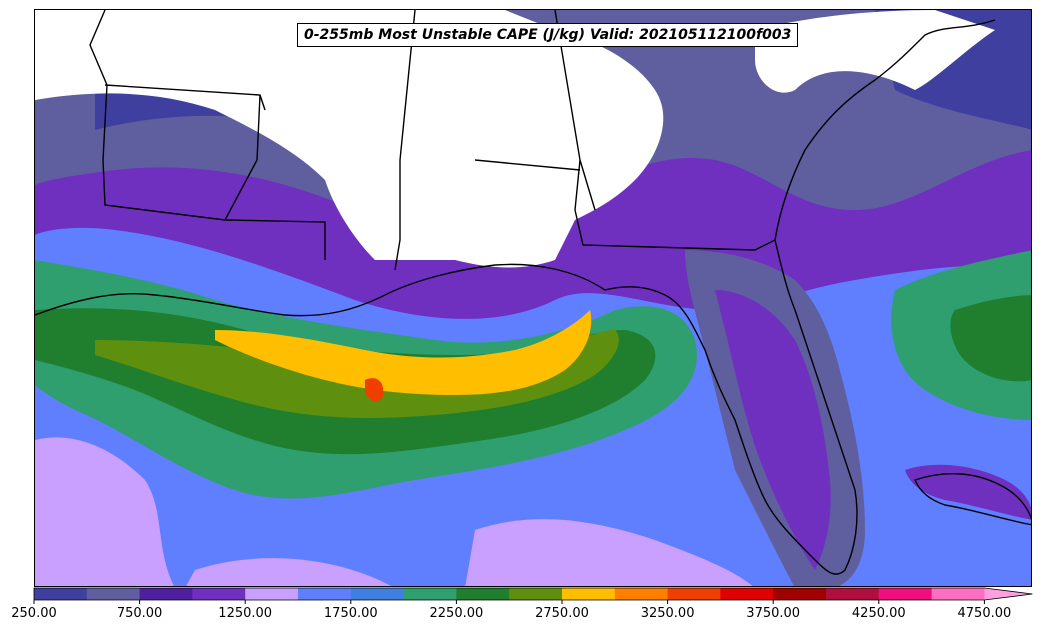  What do you see at coordinates (374, 390) in the screenshot?
I see `cape-contour-red-spot` at bounding box center [374, 390].